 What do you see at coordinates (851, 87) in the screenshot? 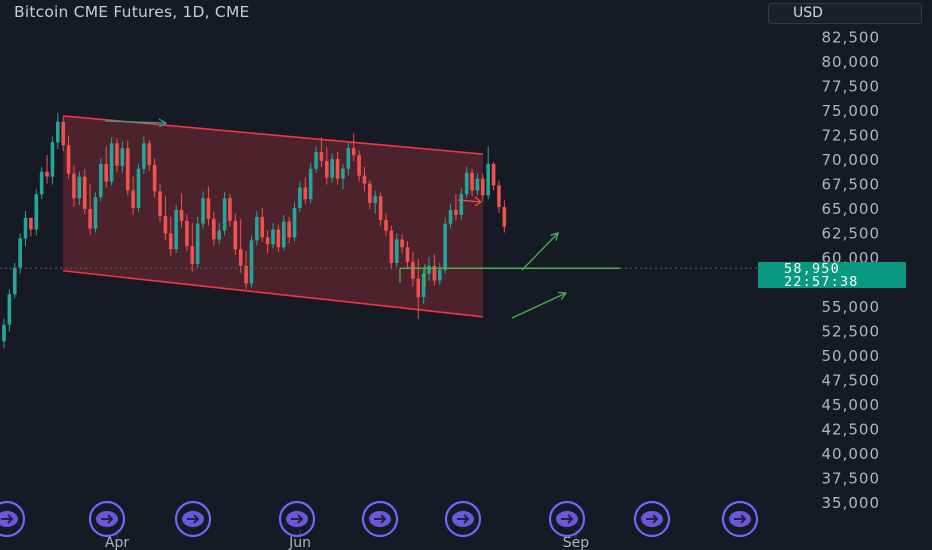
I see `price-tick-label: 77,500` at bounding box center [851, 87].